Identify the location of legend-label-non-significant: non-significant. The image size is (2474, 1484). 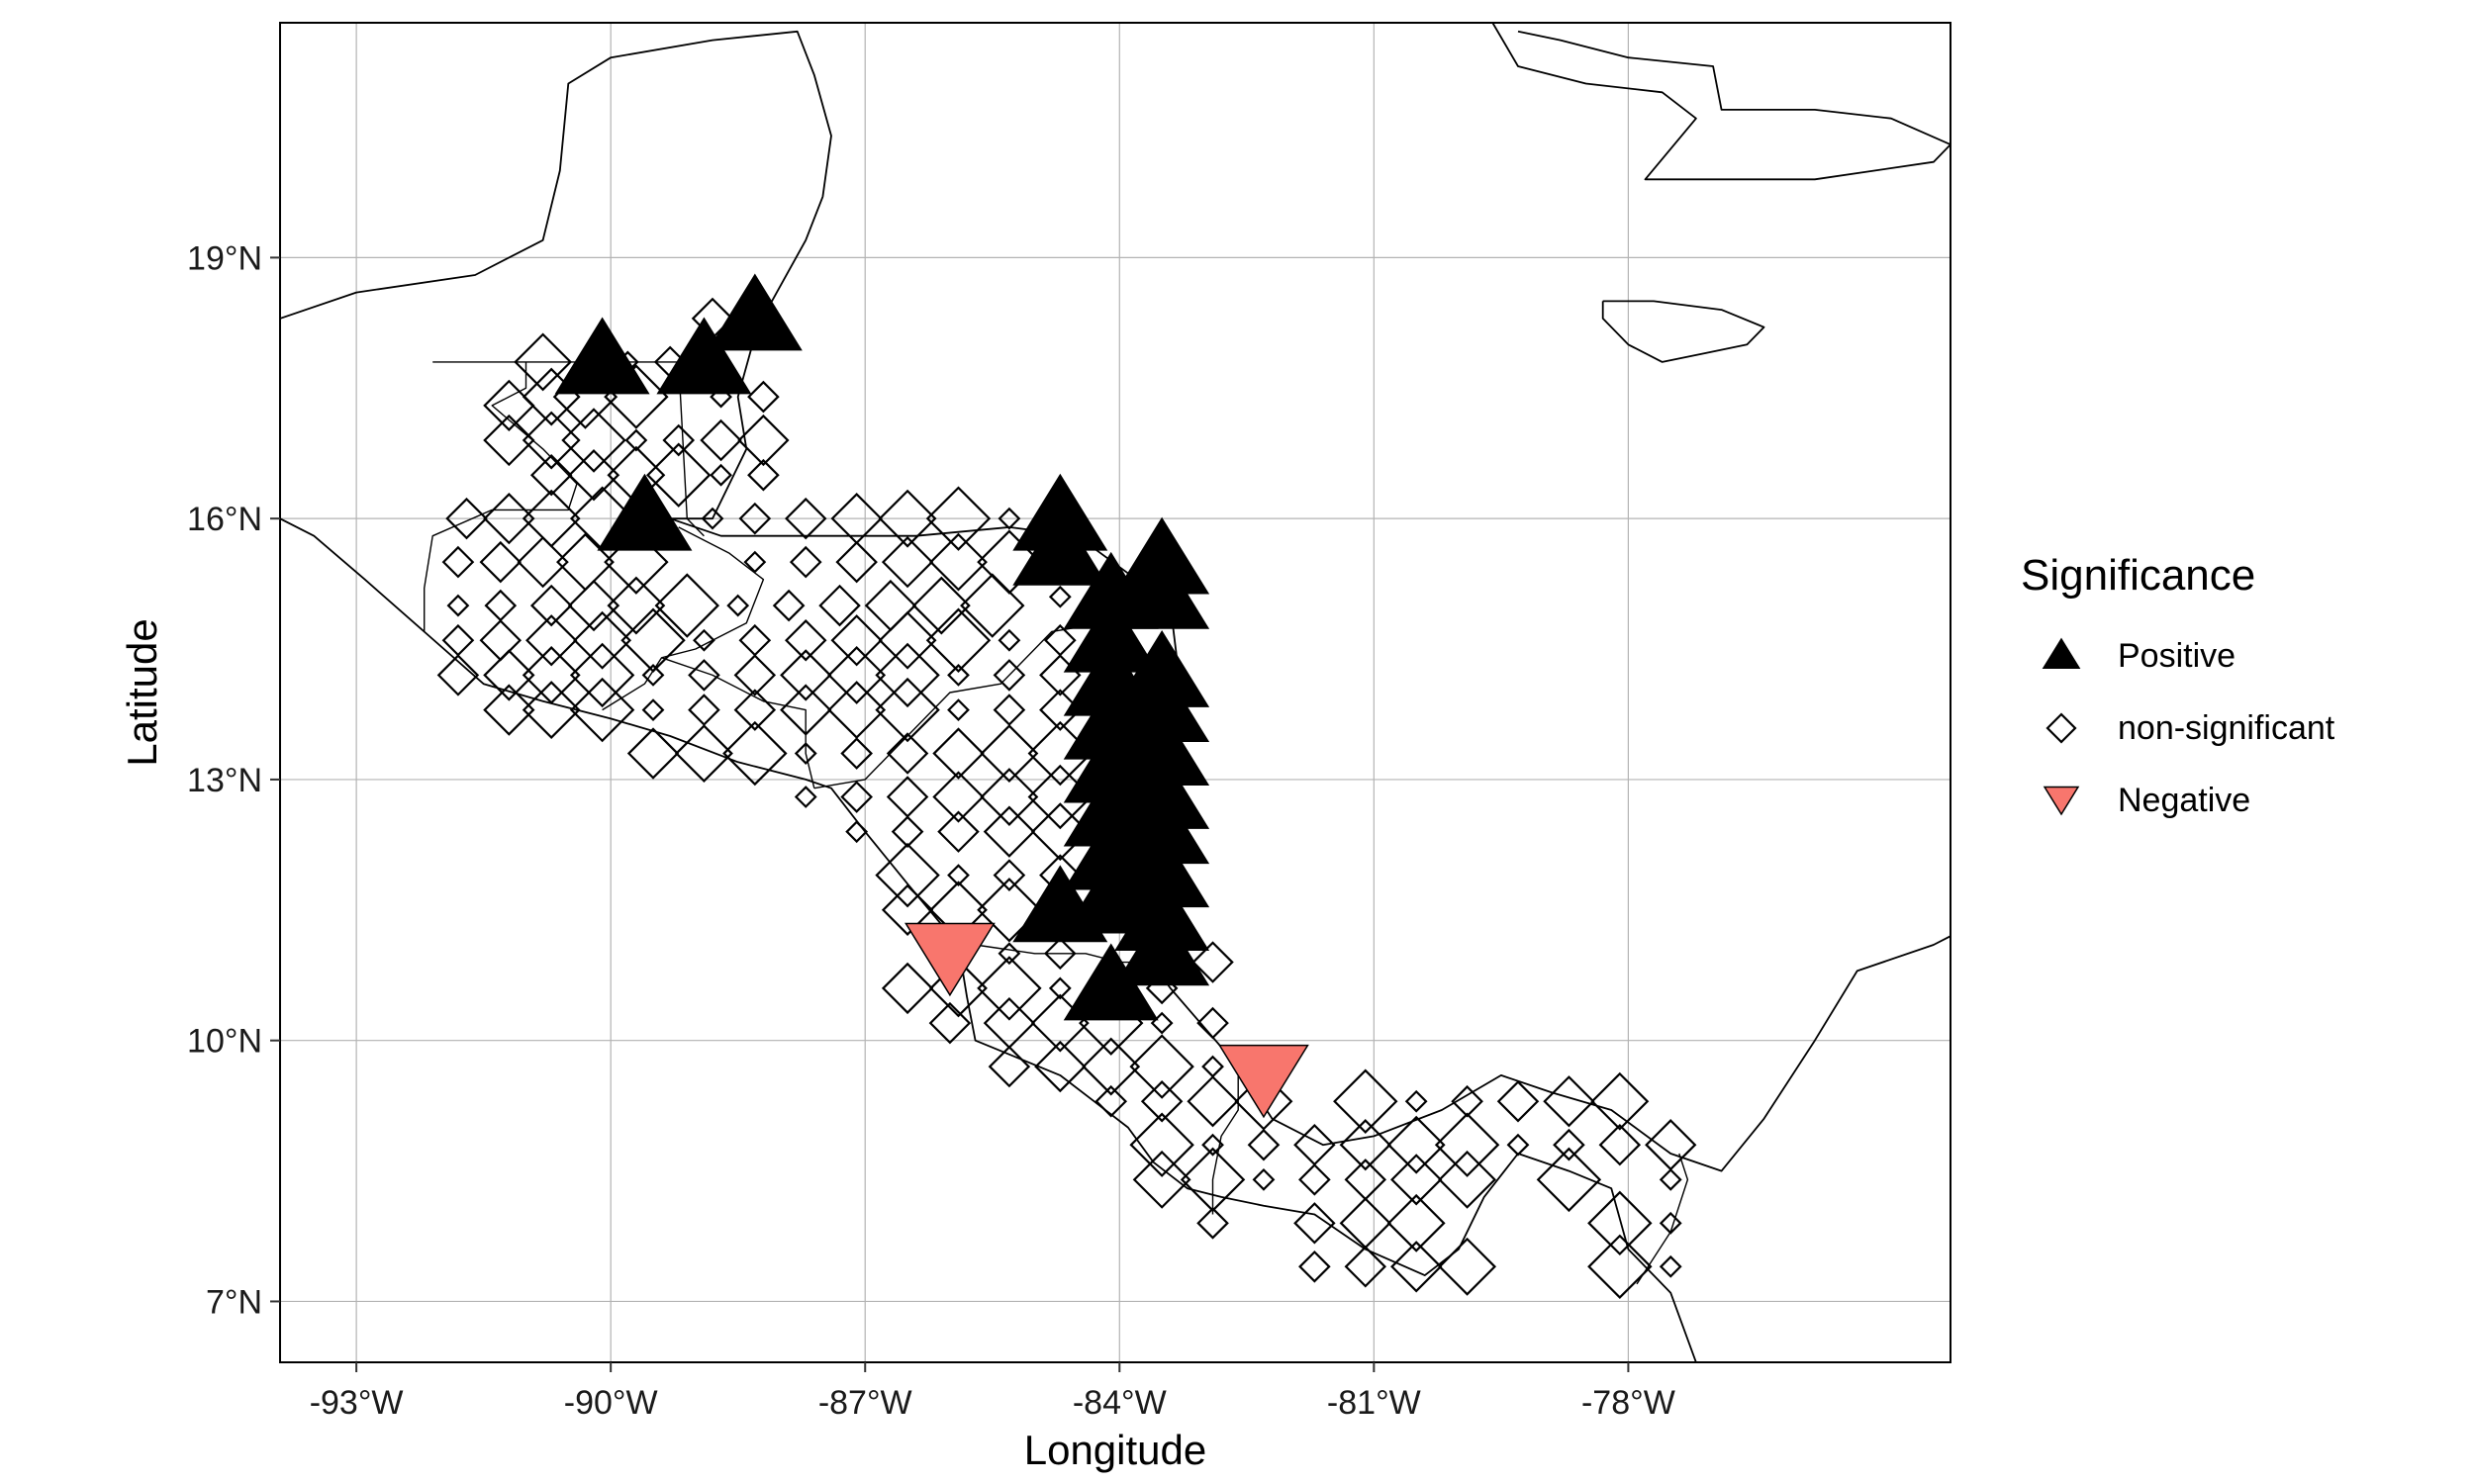
(2226, 728).